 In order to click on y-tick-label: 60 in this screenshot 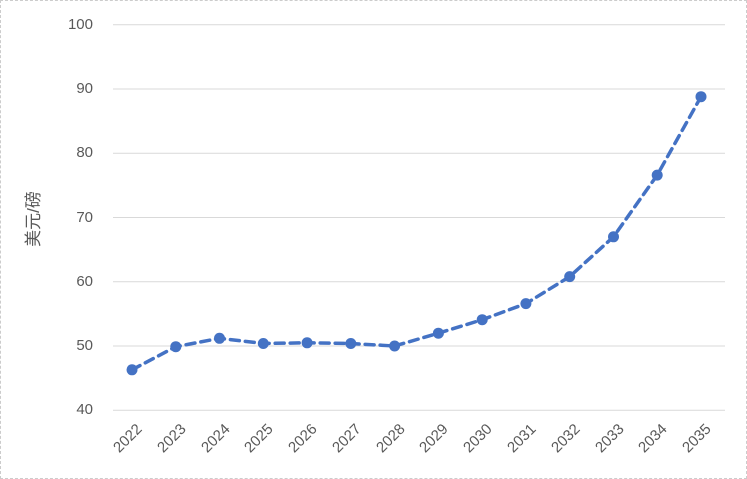, I will do `click(84, 281)`.